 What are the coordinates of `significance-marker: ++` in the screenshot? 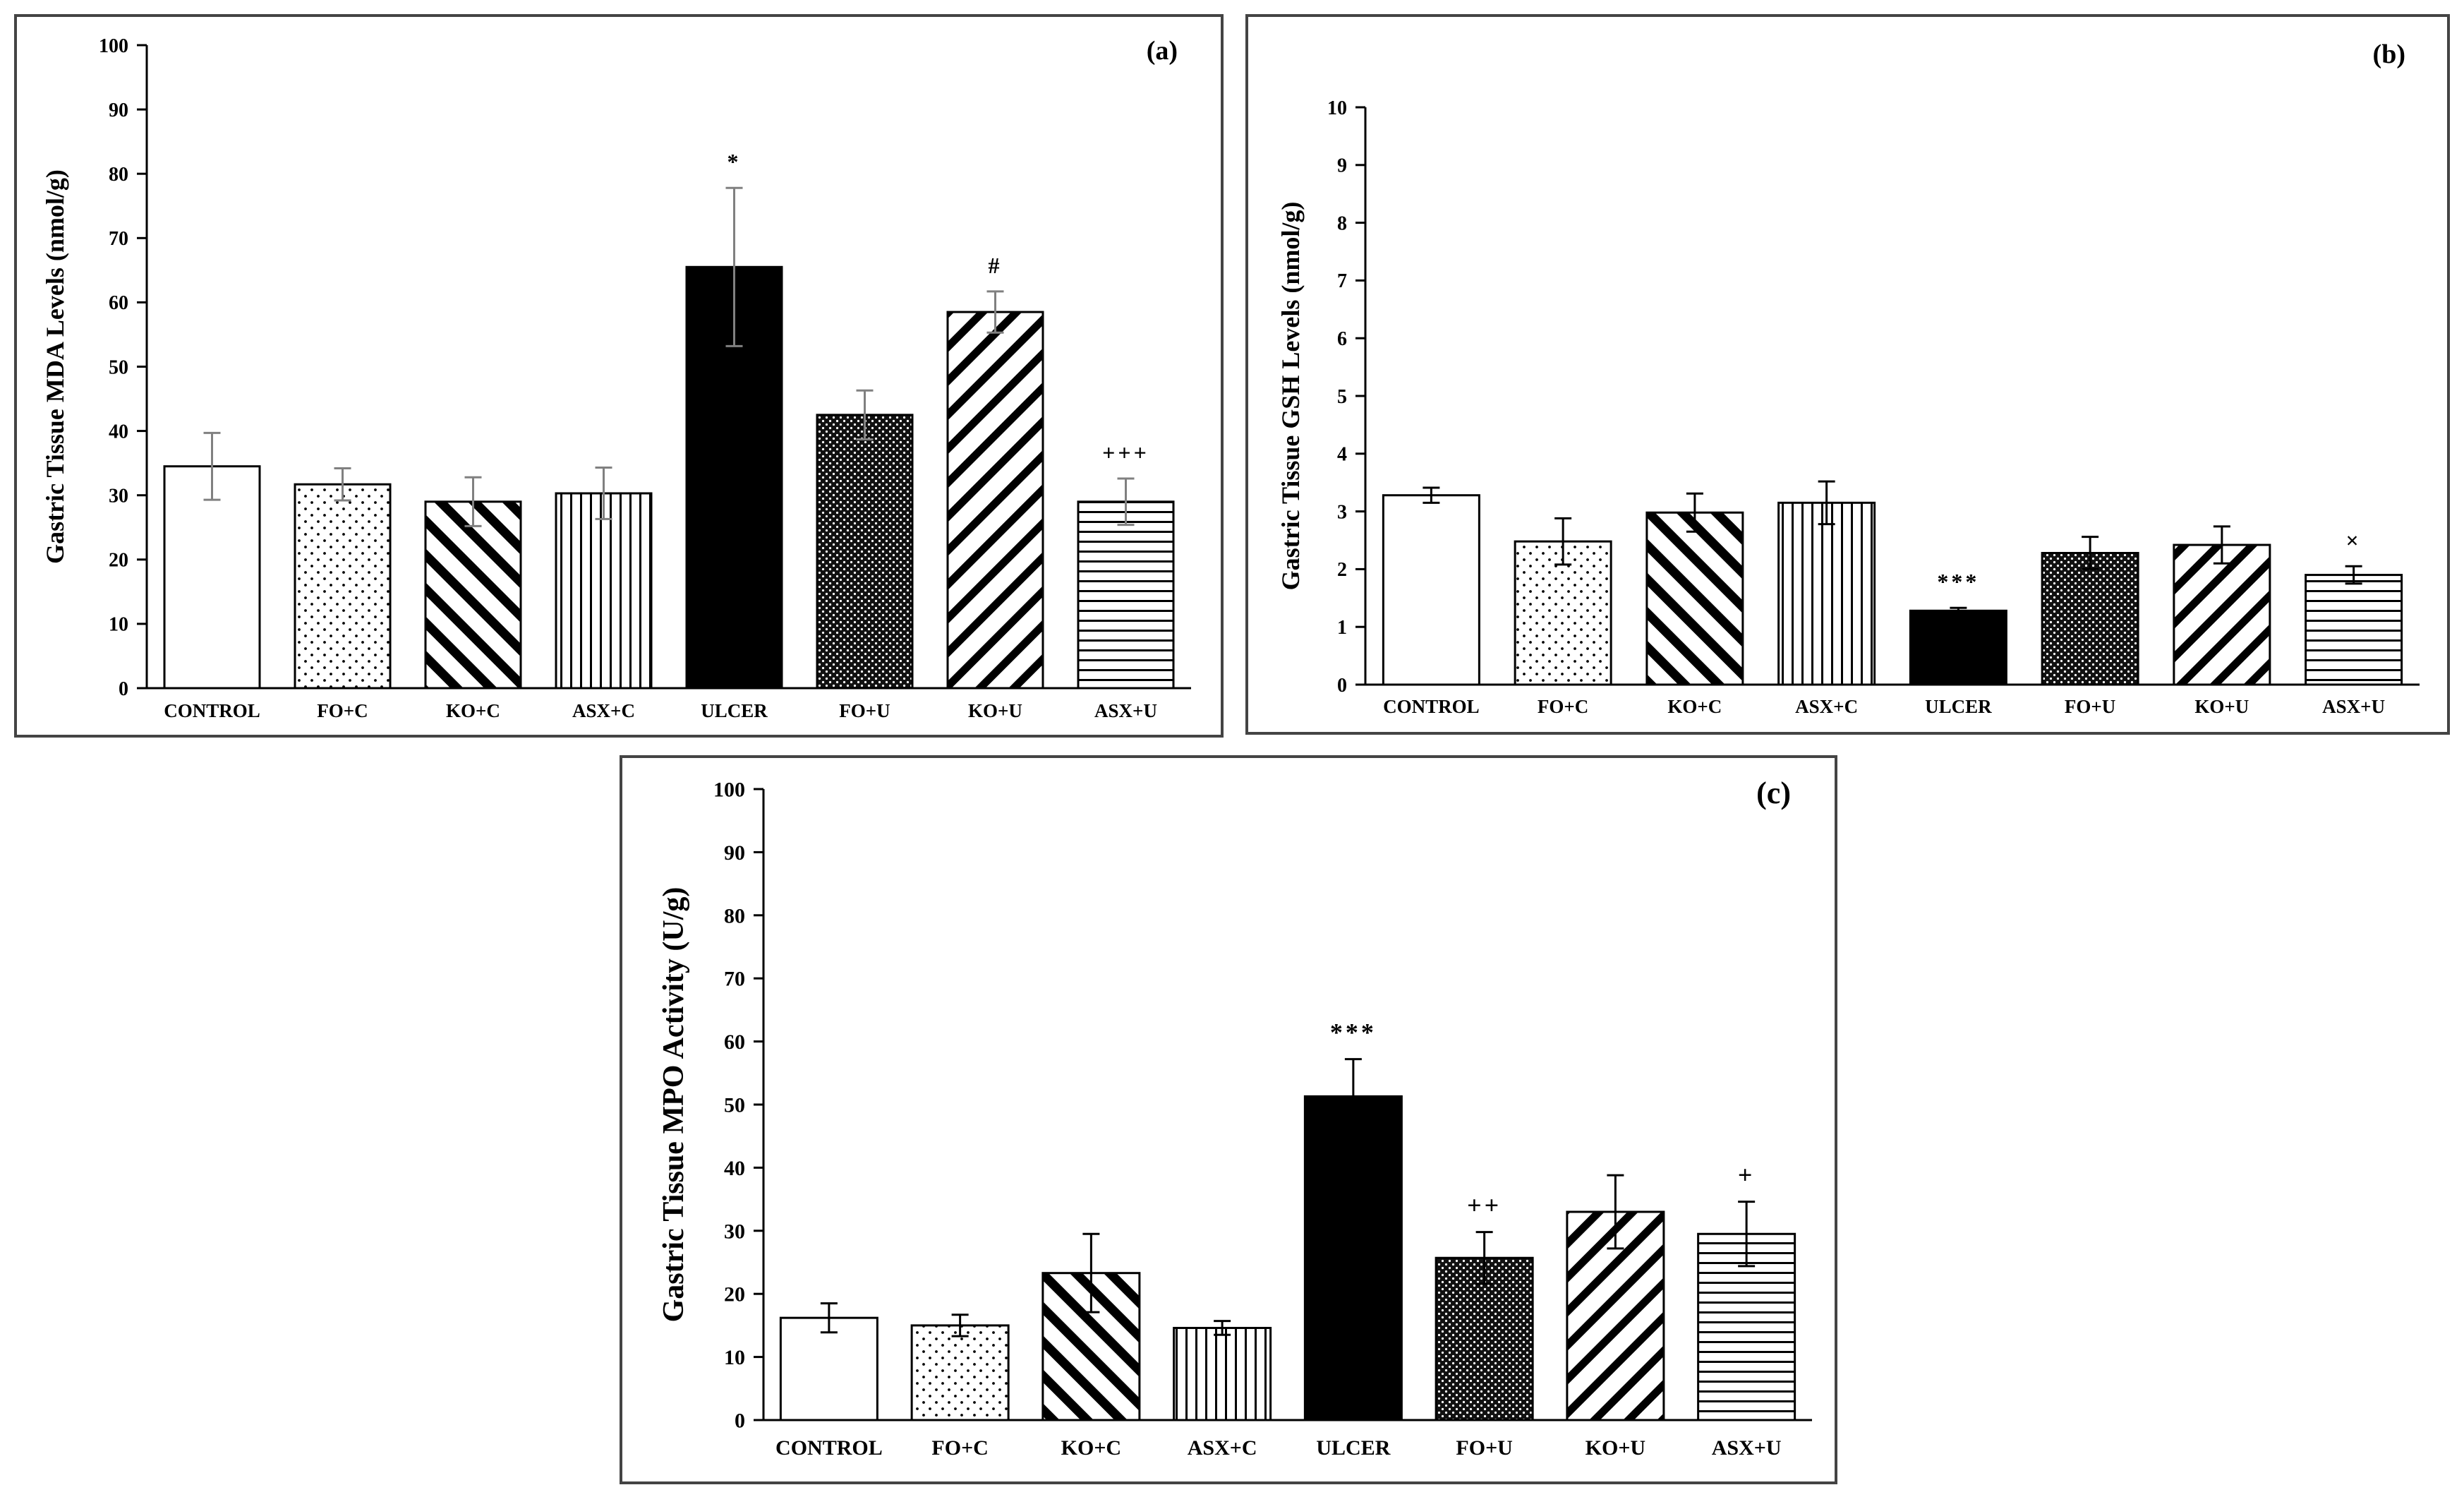 It's located at (1484, 1205).